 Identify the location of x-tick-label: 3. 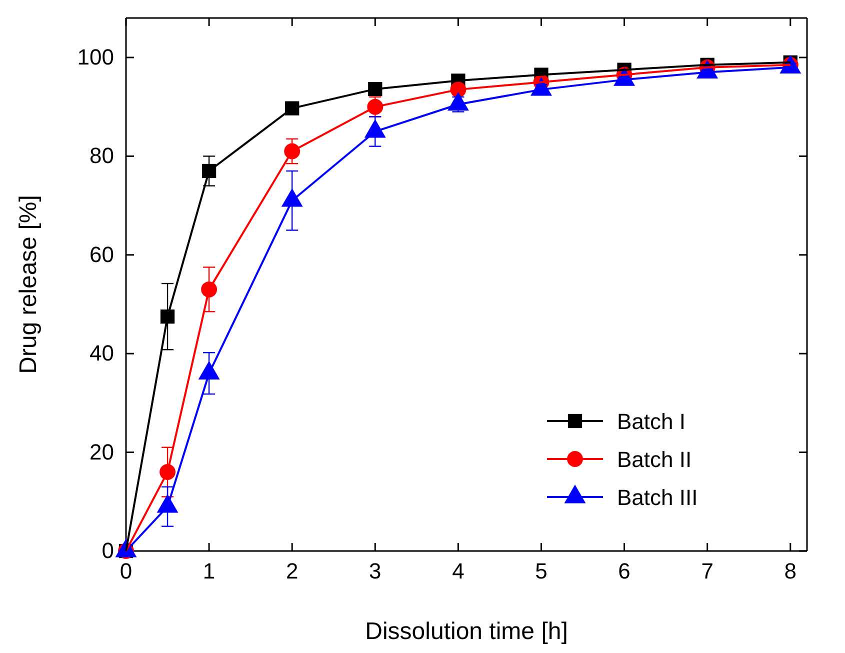
(375, 571).